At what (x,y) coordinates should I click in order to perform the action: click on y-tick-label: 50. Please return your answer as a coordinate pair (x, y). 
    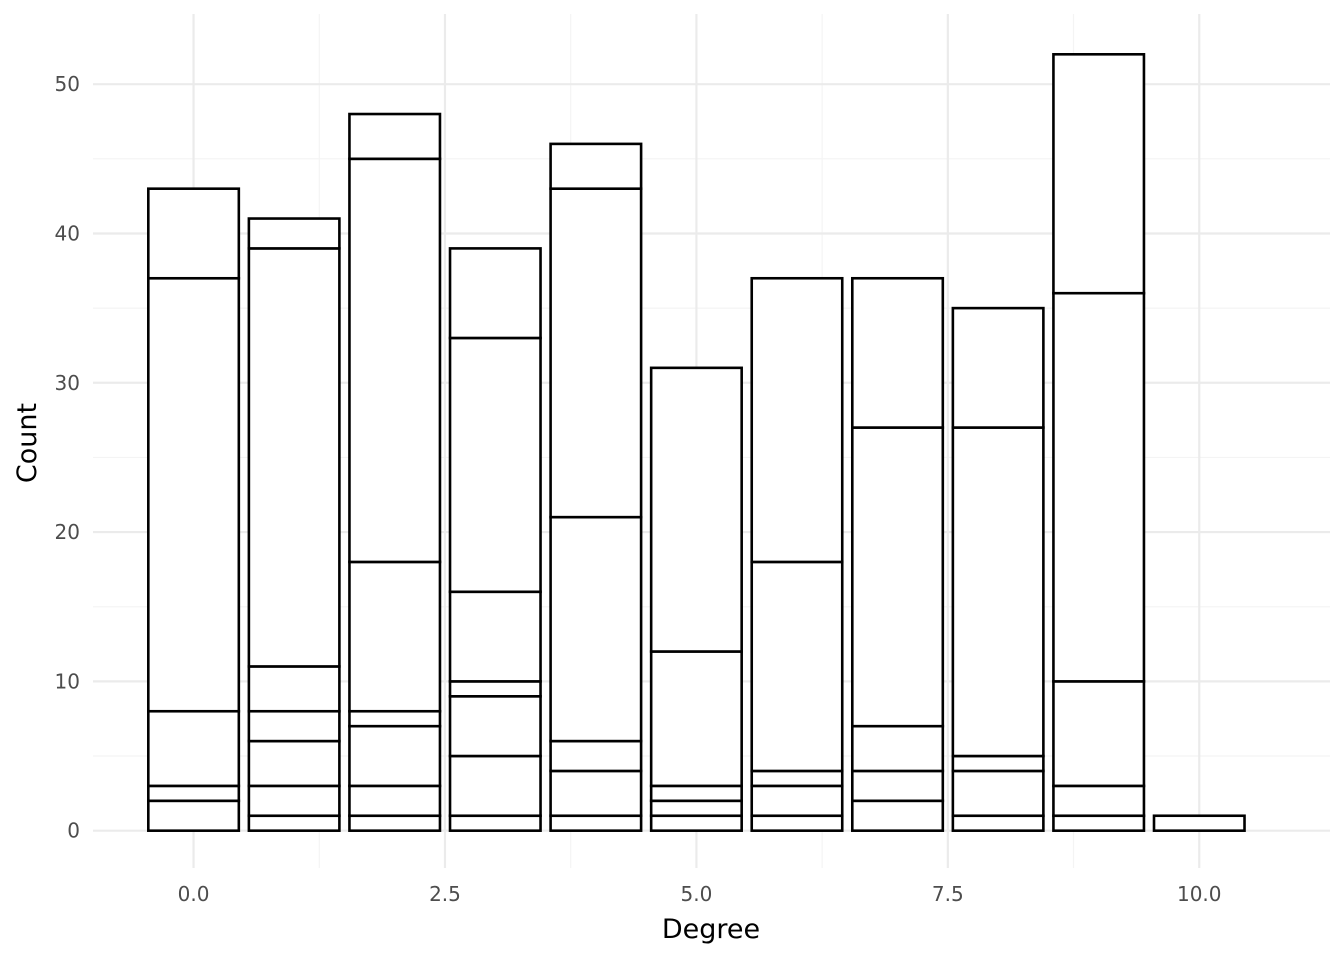
    Looking at the image, I should click on (67, 84).